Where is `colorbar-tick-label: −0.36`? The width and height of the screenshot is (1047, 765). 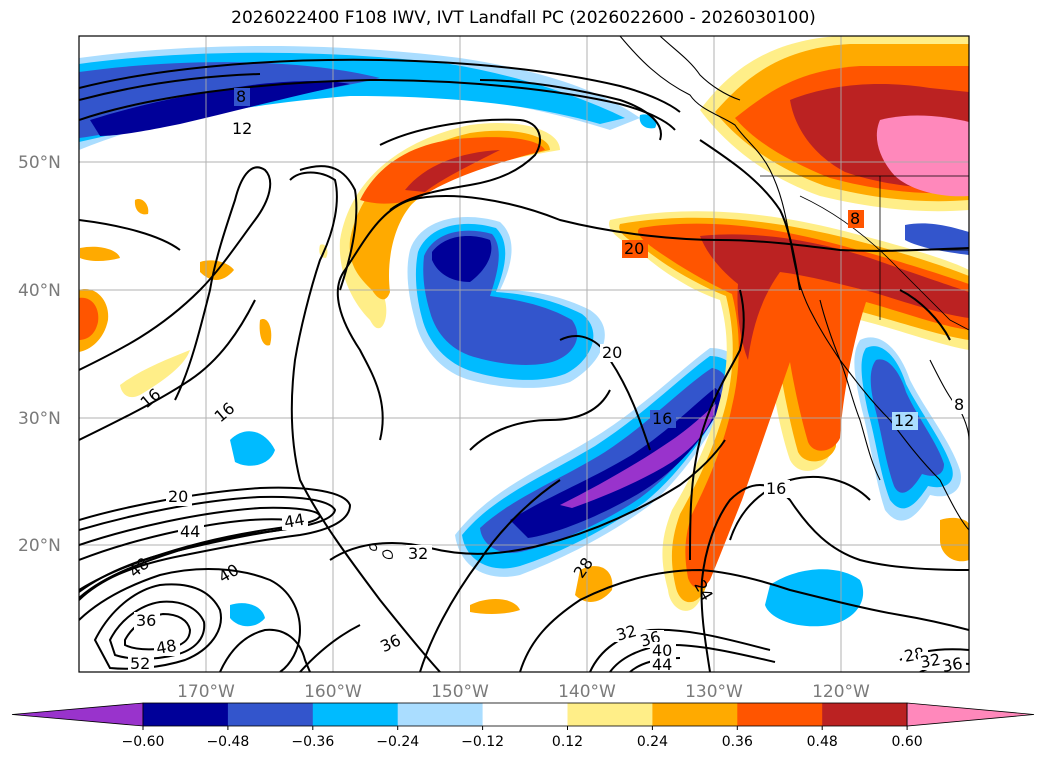 colorbar-tick-label: −0.36 is located at coordinates (312, 742).